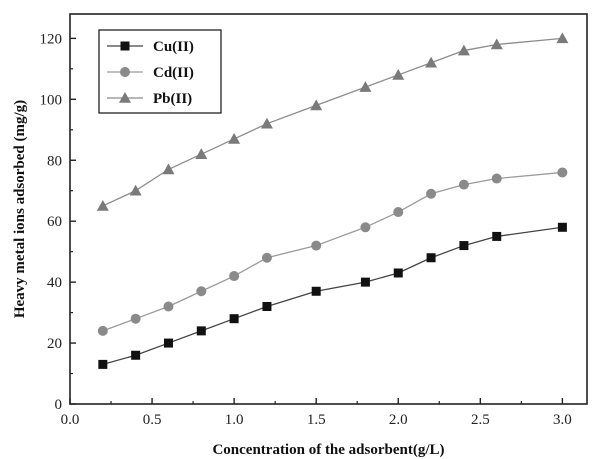 This screenshot has width=595, height=459. Describe the element at coordinates (316, 420) in the screenshot. I see `x-tick-label: 1.5` at that location.